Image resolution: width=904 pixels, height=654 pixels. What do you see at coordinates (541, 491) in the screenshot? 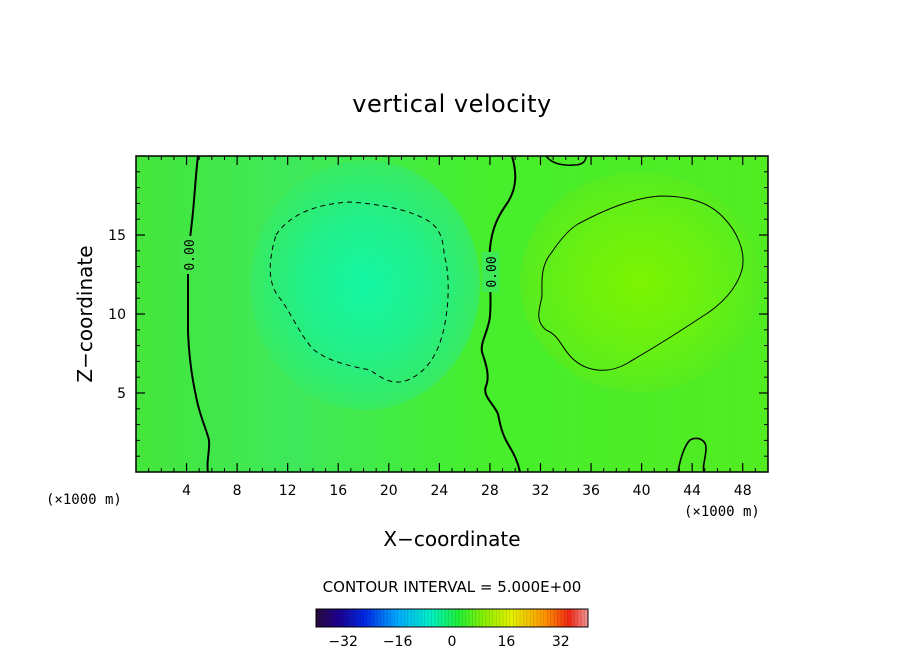
I see `x-tick-label: 32` at bounding box center [541, 491].